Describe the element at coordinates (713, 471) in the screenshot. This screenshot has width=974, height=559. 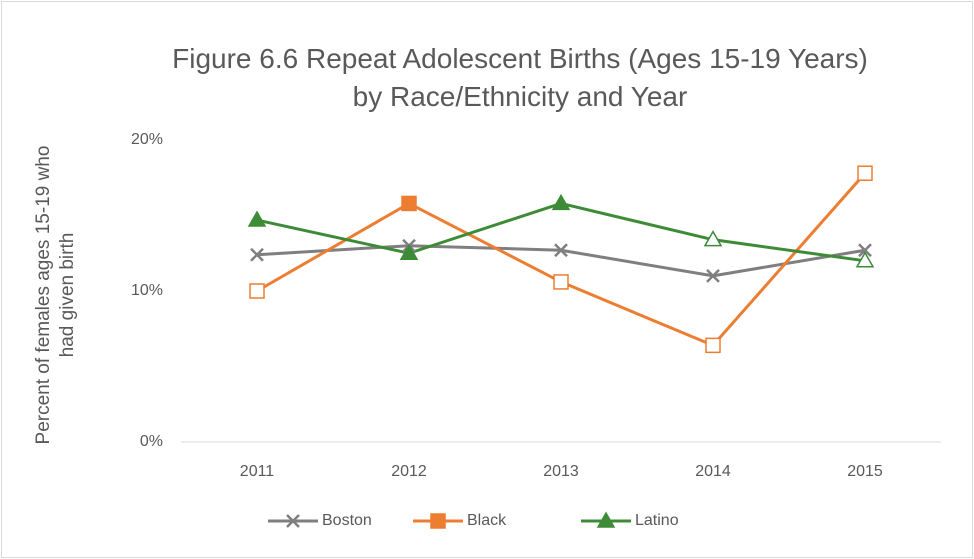
I see `x-tick-label: 2014` at that location.